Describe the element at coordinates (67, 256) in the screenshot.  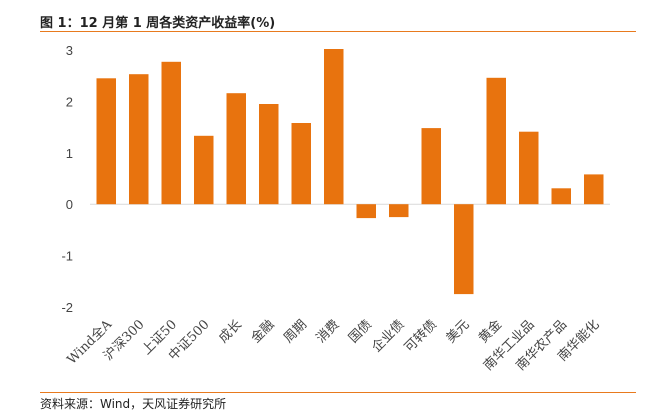
I see `y-tick-label: -1` at that location.